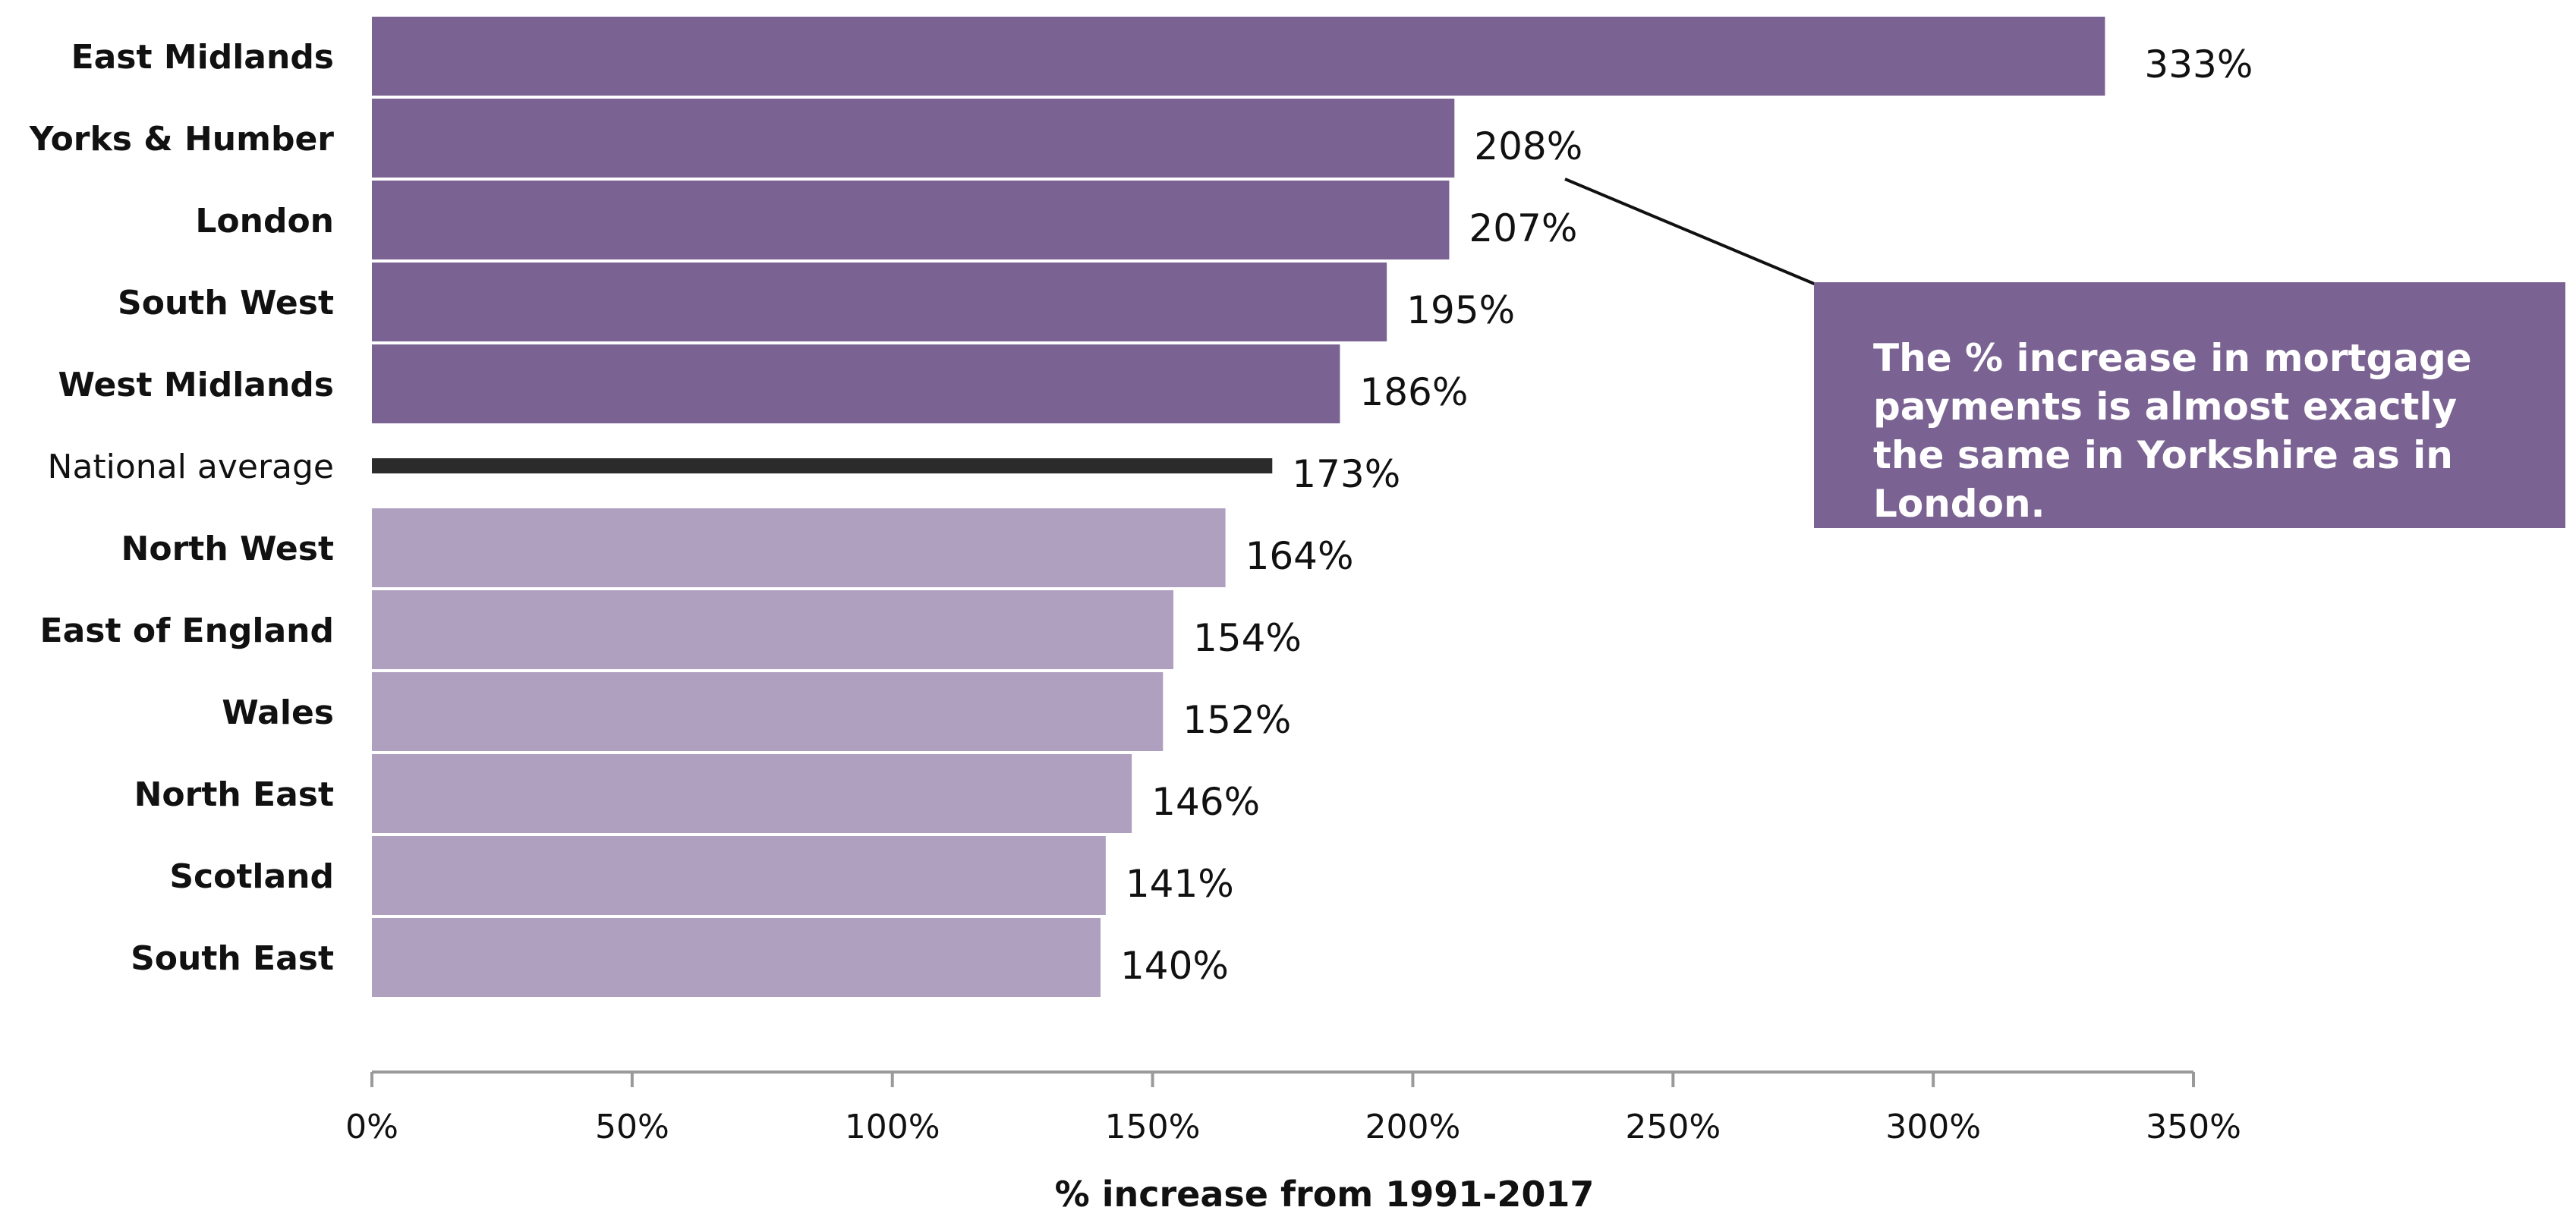 This screenshot has width=2576, height=1223. I want to click on value-label-west-midlands: 186%, so click(1413, 392).